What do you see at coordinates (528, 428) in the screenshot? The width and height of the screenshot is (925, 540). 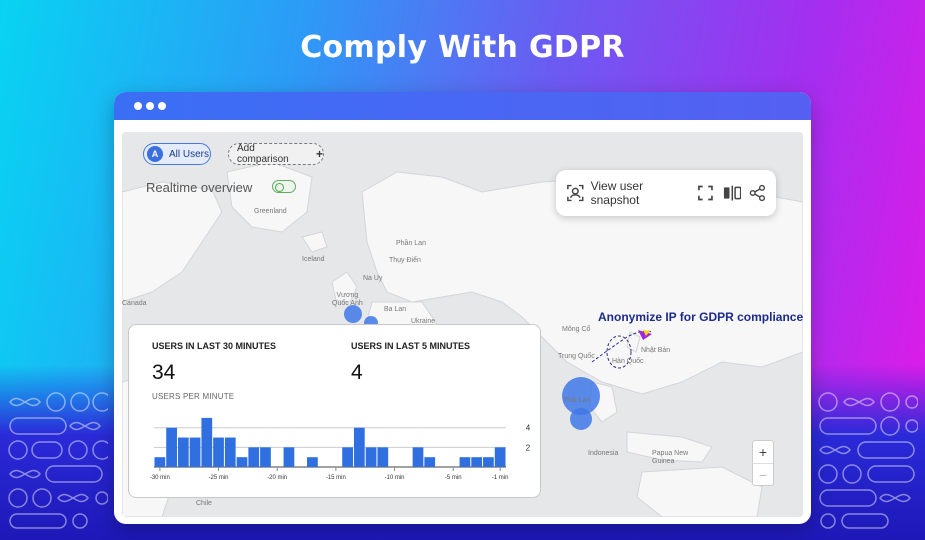 I see `y-tick-label: 4` at bounding box center [528, 428].